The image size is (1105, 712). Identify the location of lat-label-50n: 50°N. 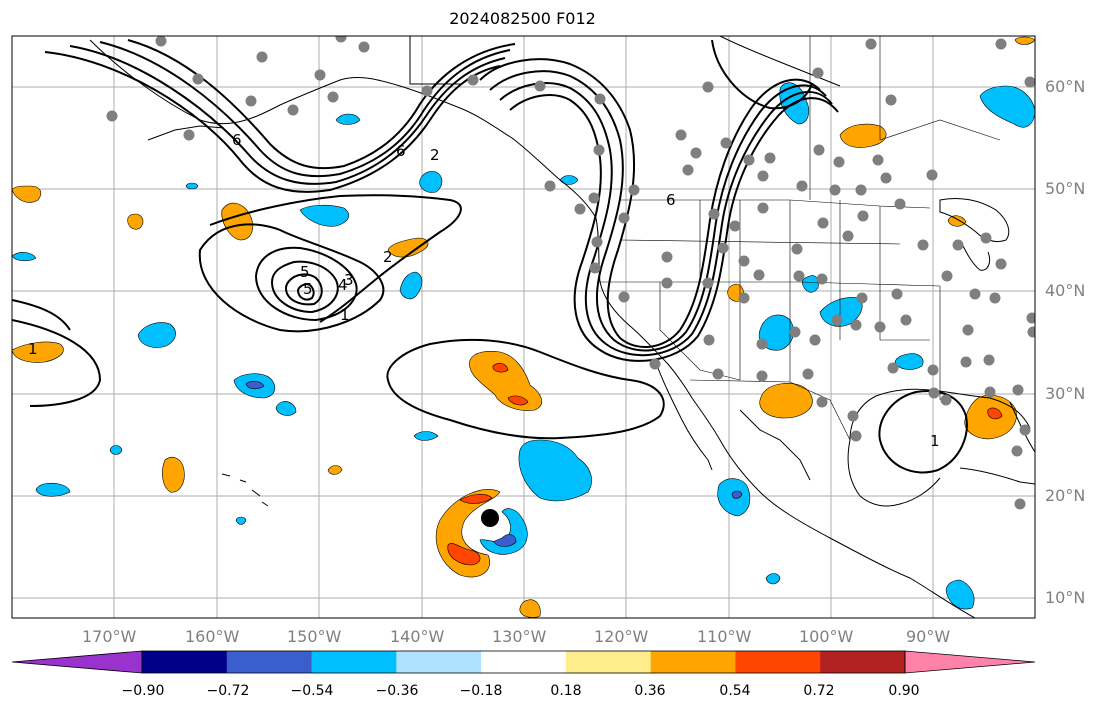
(1065, 188).